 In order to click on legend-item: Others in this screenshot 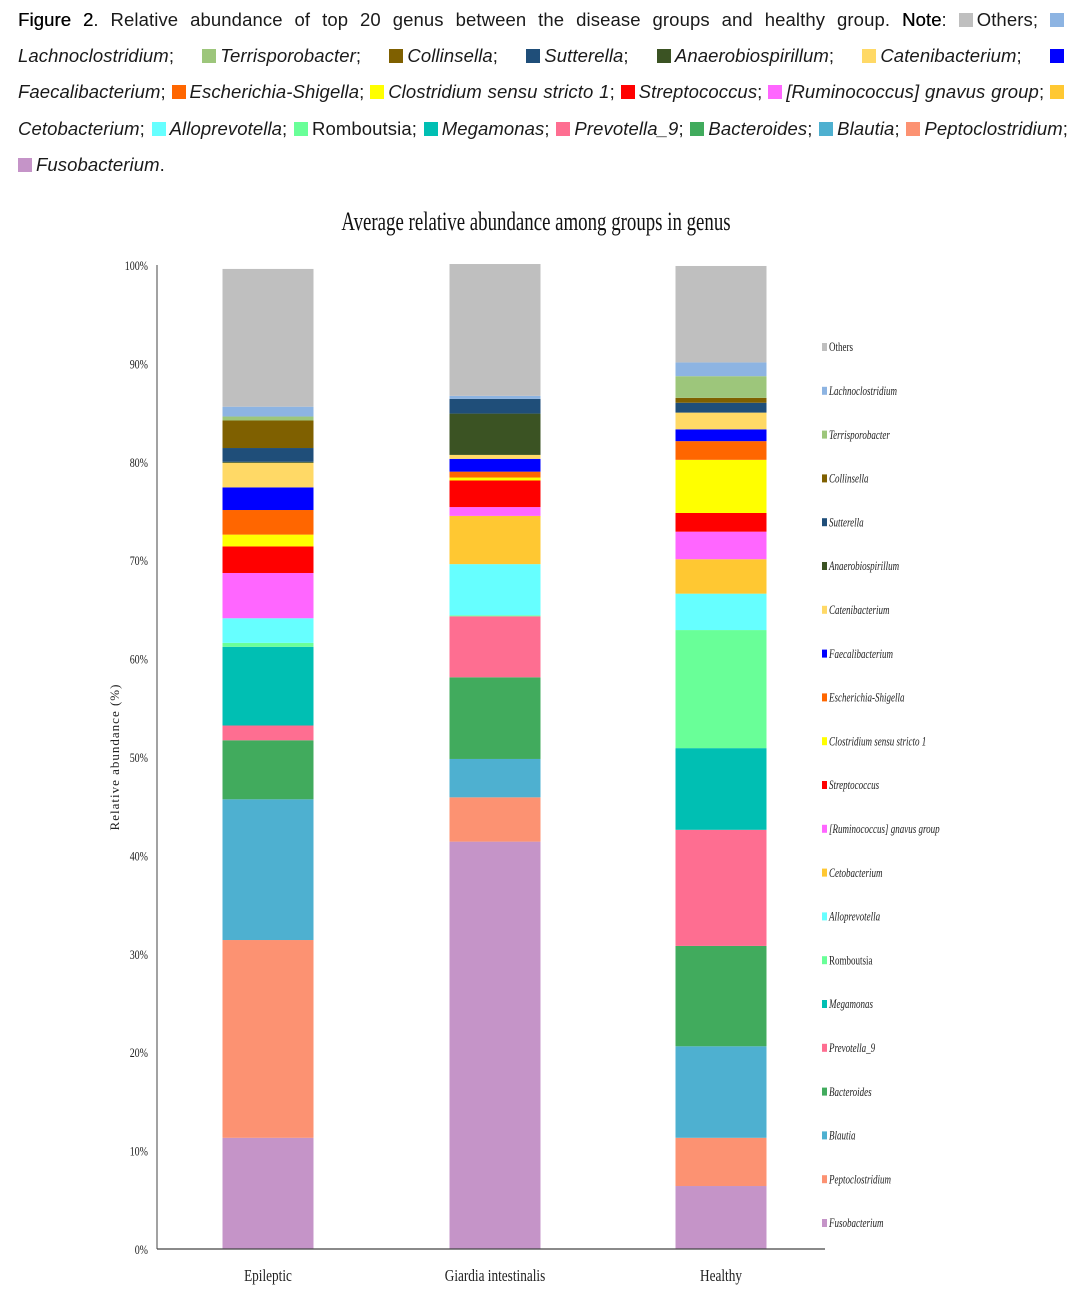, I will do `click(837, 348)`.